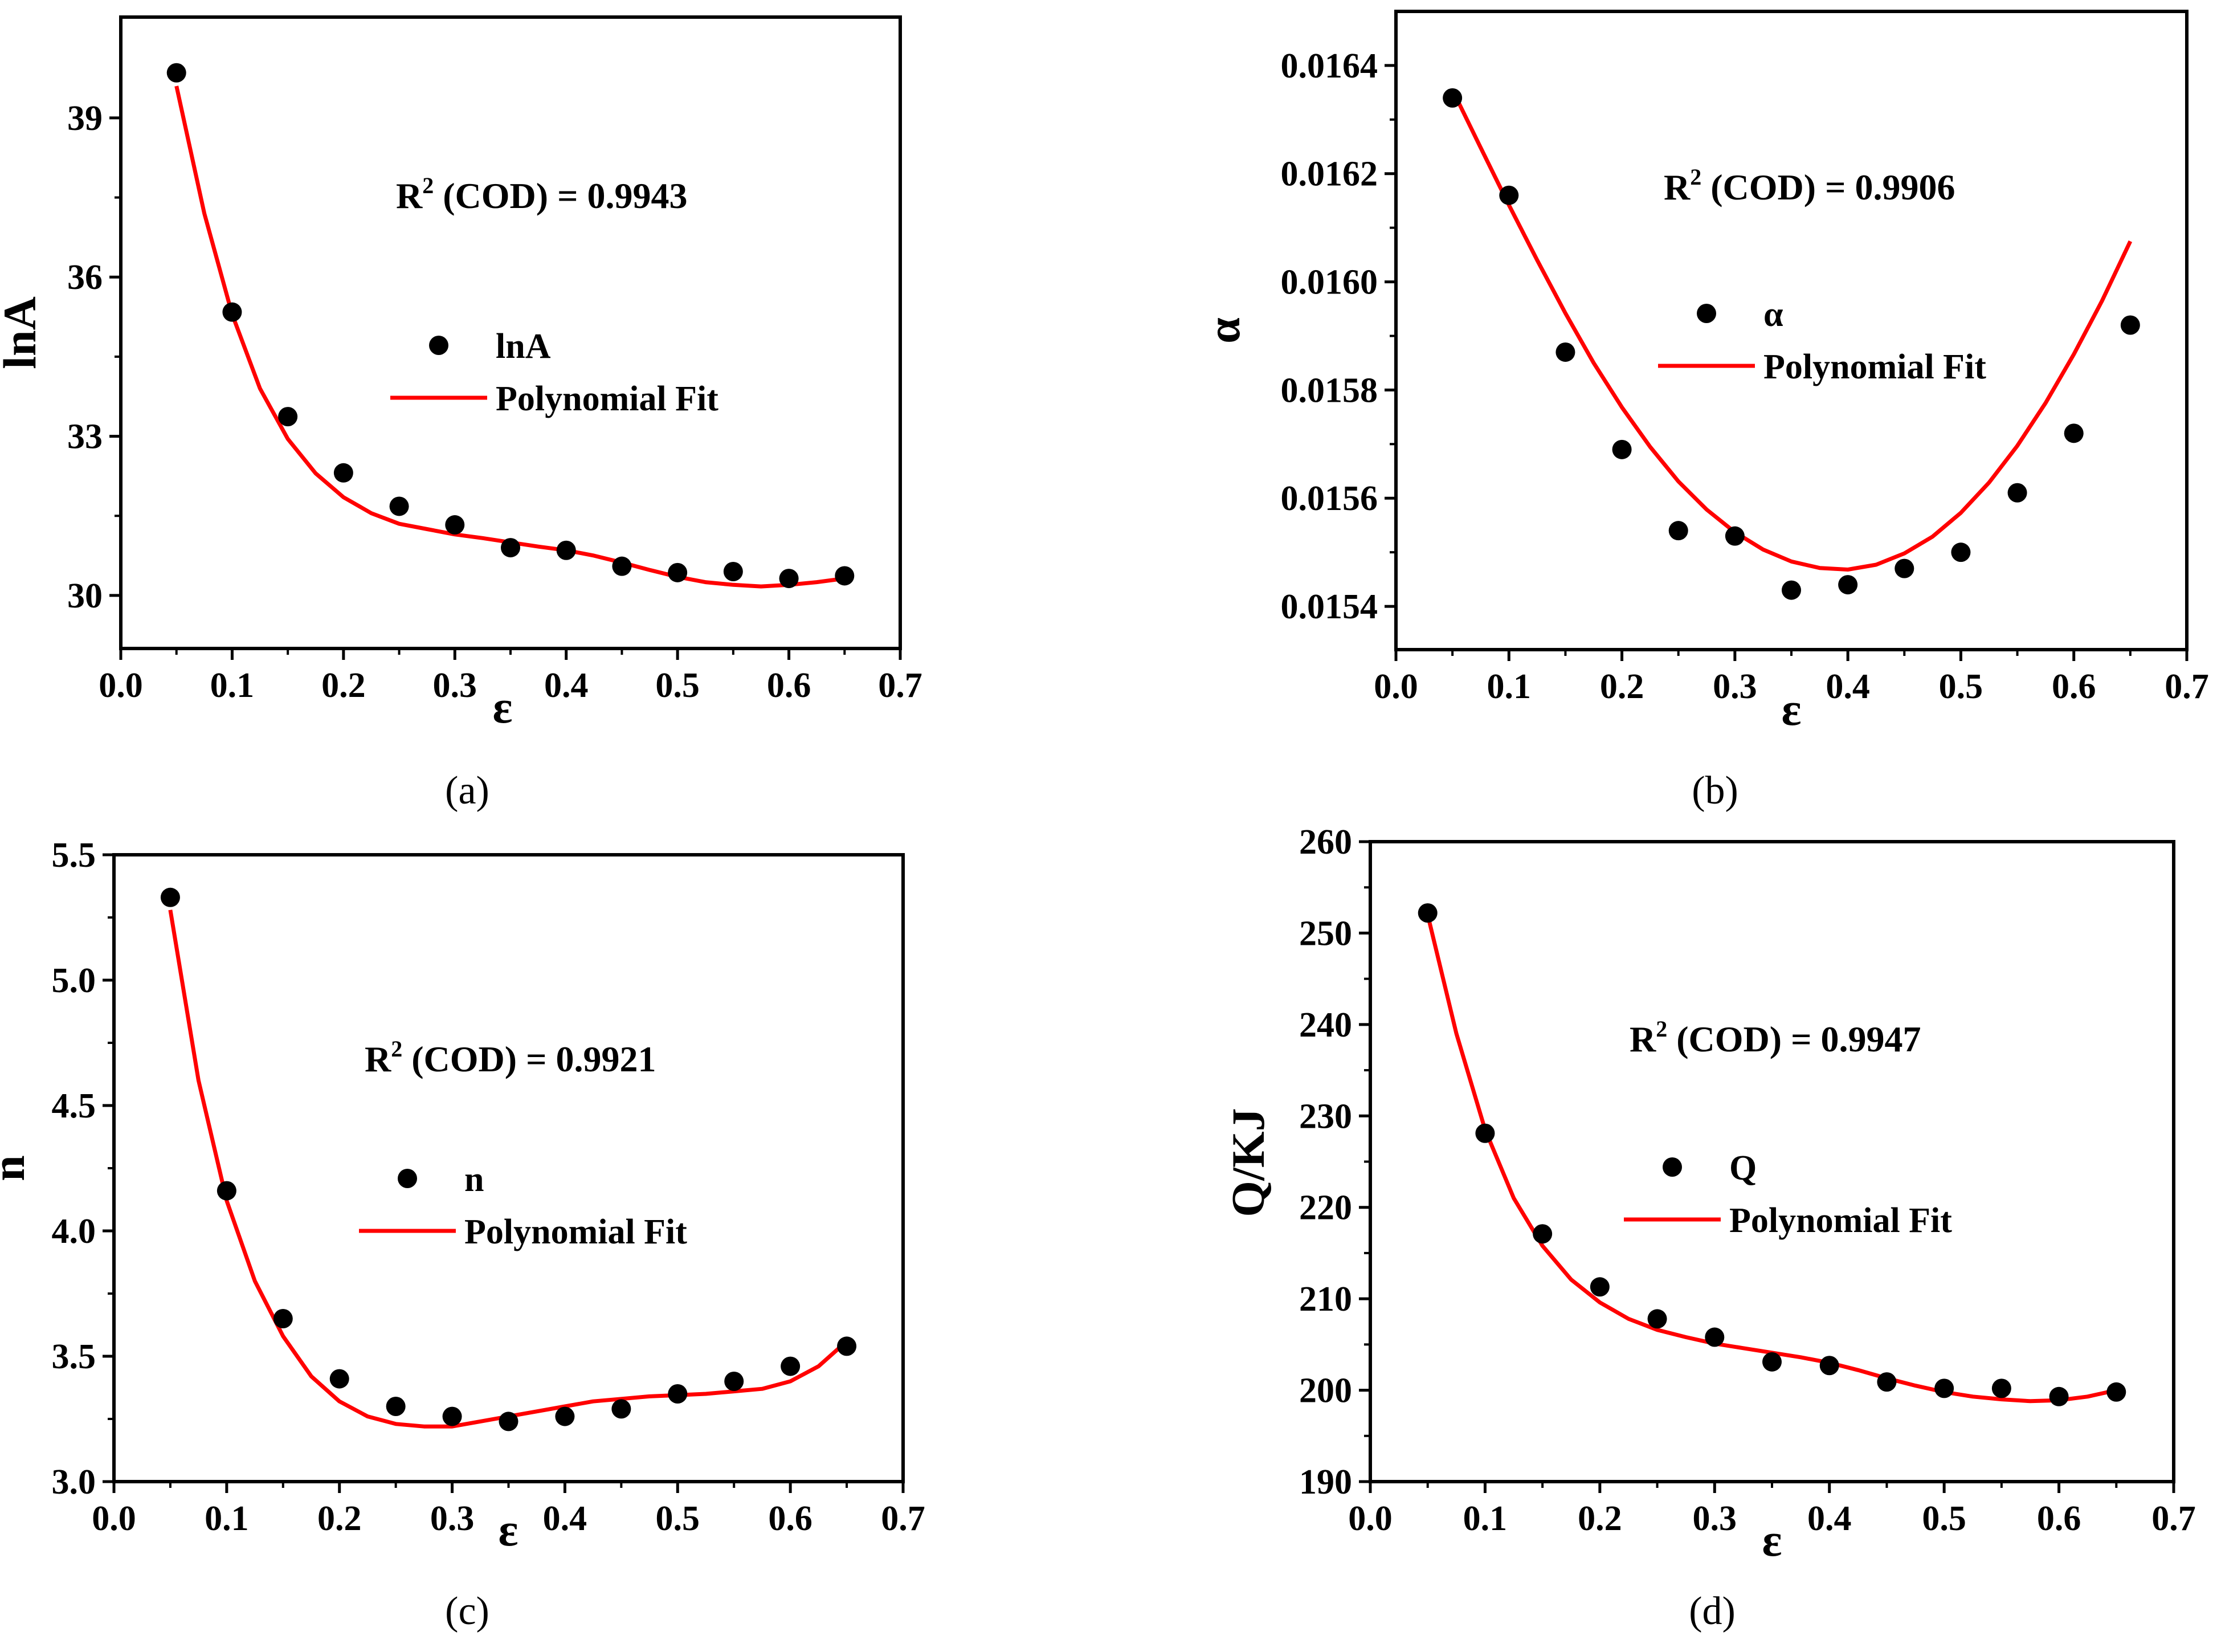  Describe the element at coordinates (1325, 1116) in the screenshot. I see `y-tick-label: 230` at that location.